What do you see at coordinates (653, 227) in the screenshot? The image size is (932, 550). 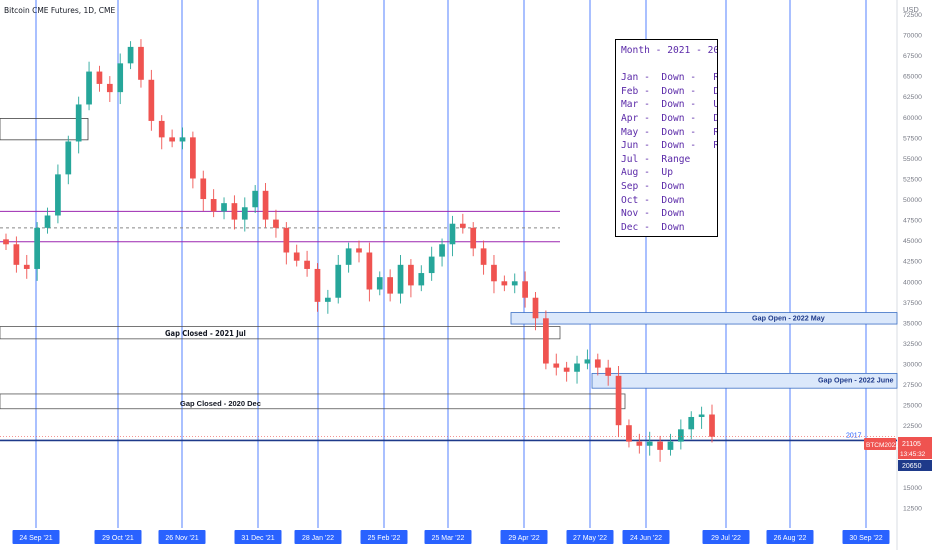 I see `note-line: Dec - Down` at bounding box center [653, 227].